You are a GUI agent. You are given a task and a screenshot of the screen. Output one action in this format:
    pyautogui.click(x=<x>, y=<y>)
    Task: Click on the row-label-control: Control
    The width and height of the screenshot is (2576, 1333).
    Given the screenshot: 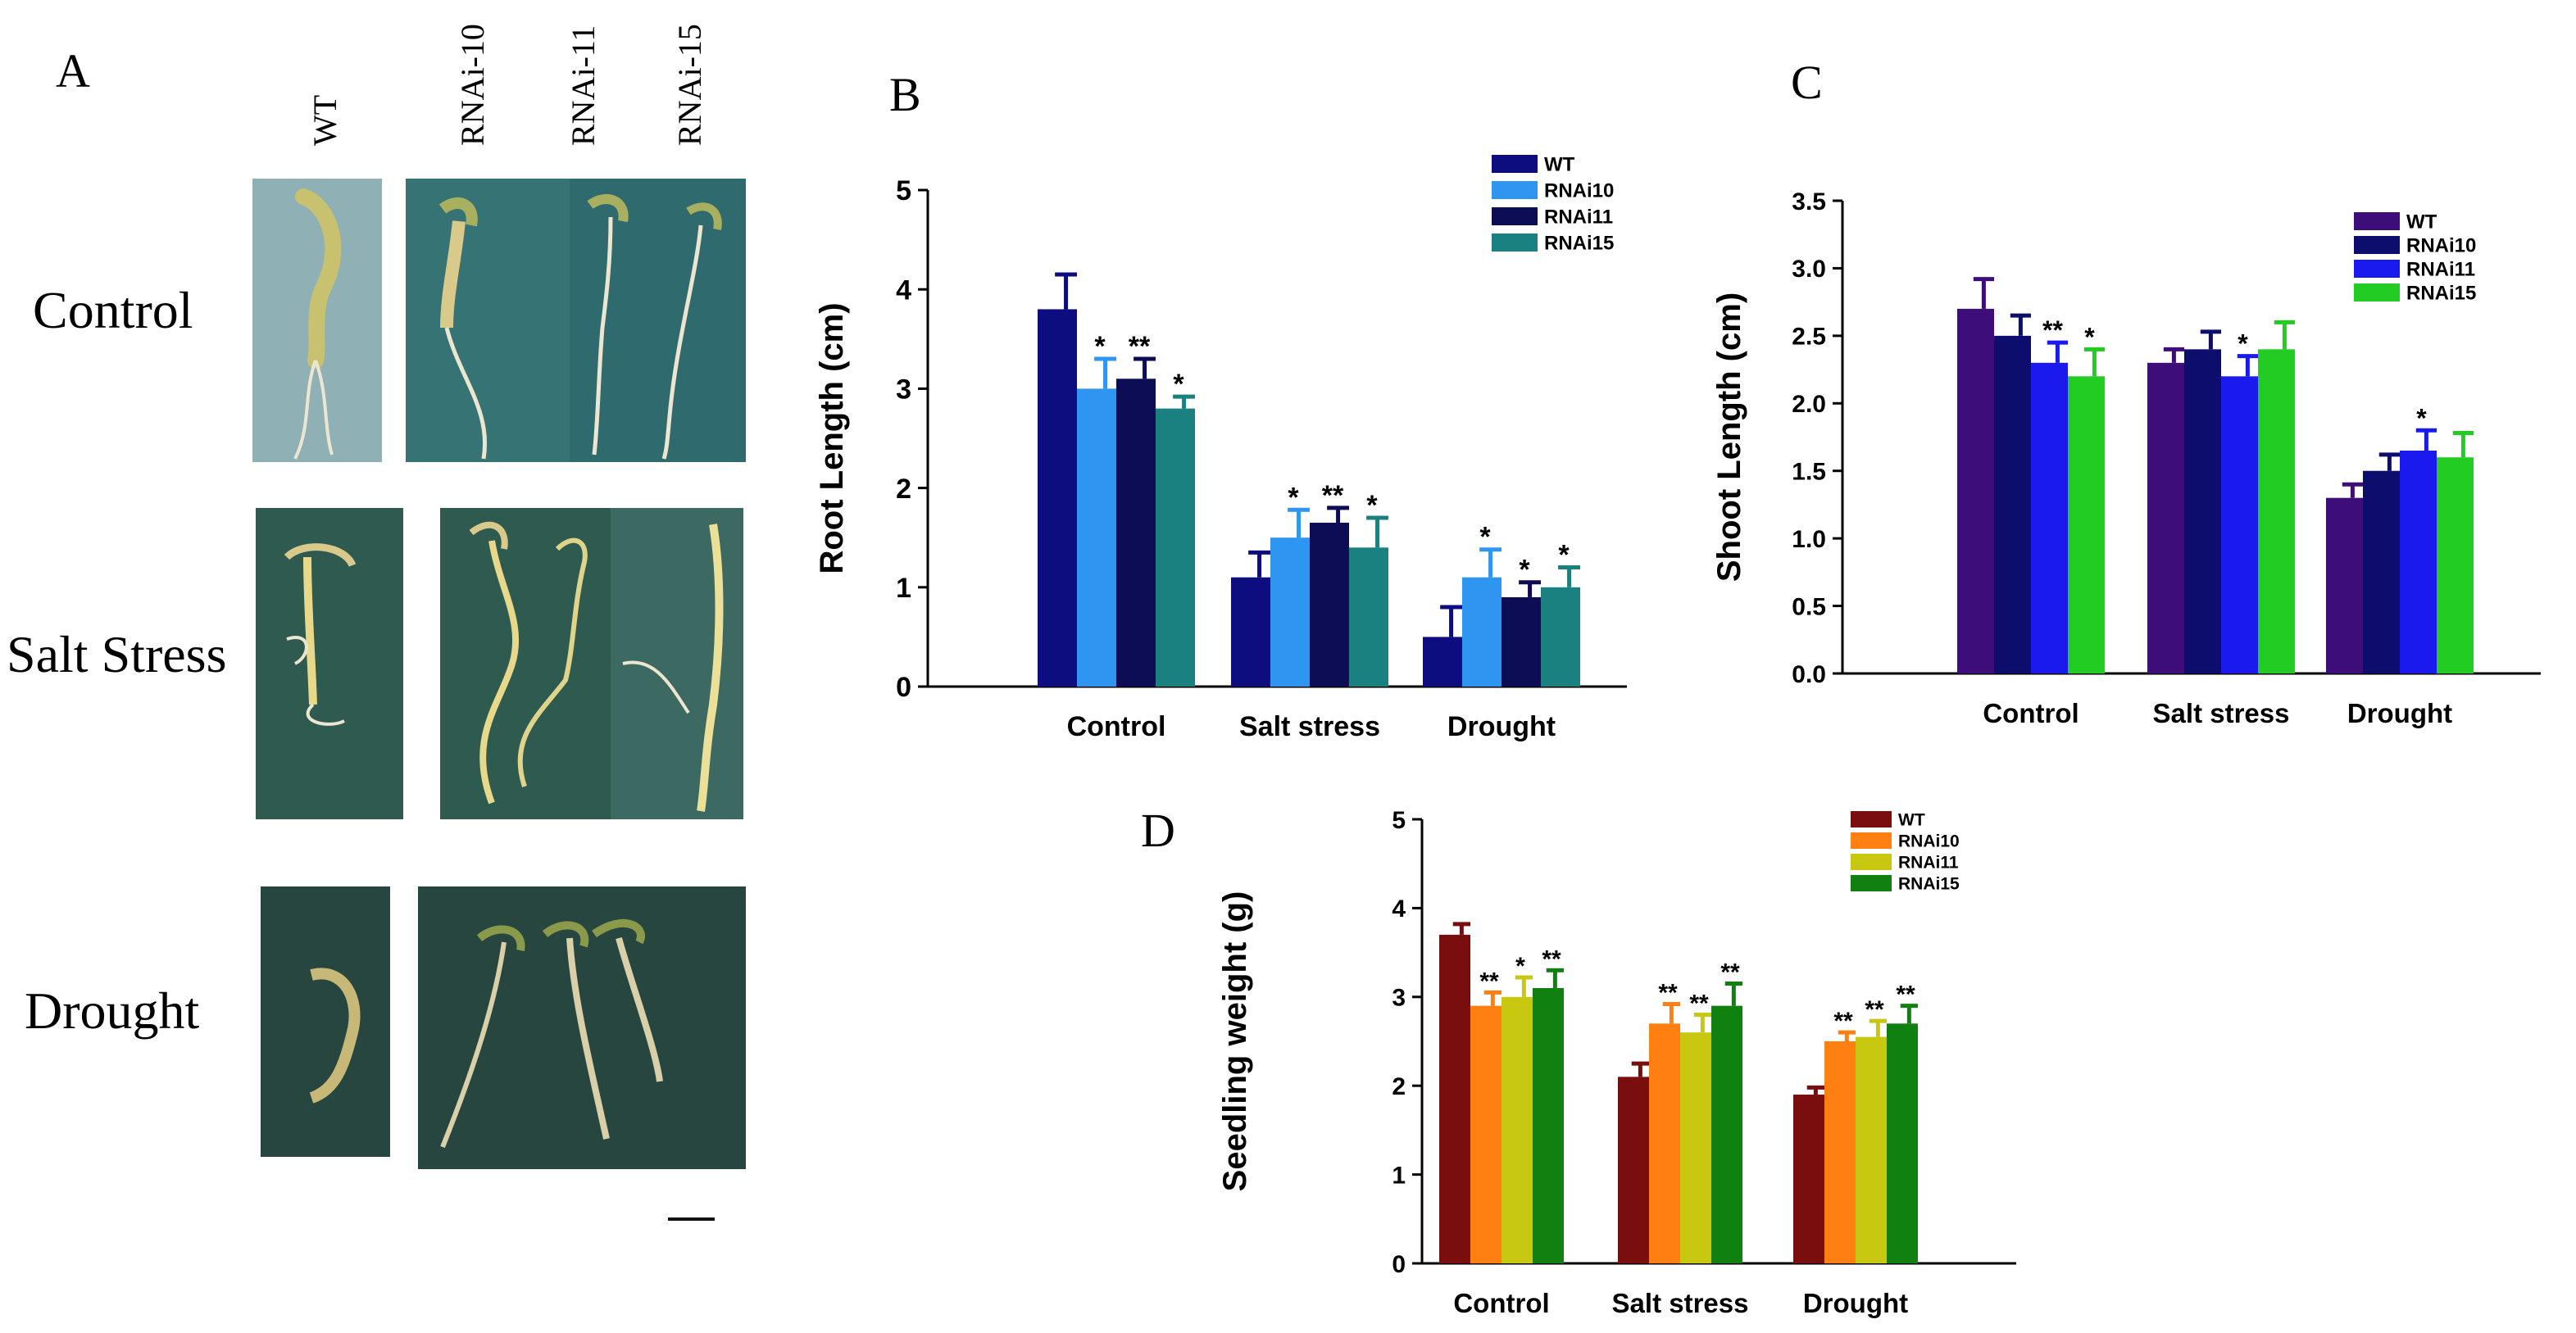 What is the action you would take?
    pyautogui.click(x=113, y=310)
    